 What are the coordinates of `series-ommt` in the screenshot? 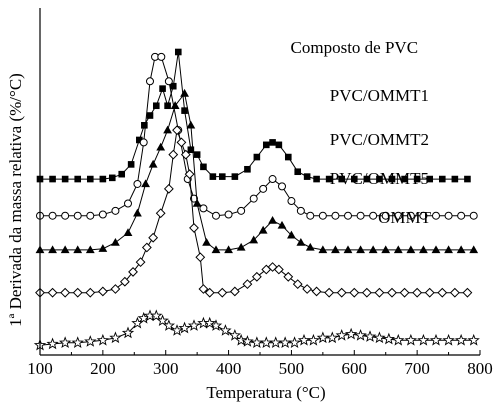 It's located at (256, 330).